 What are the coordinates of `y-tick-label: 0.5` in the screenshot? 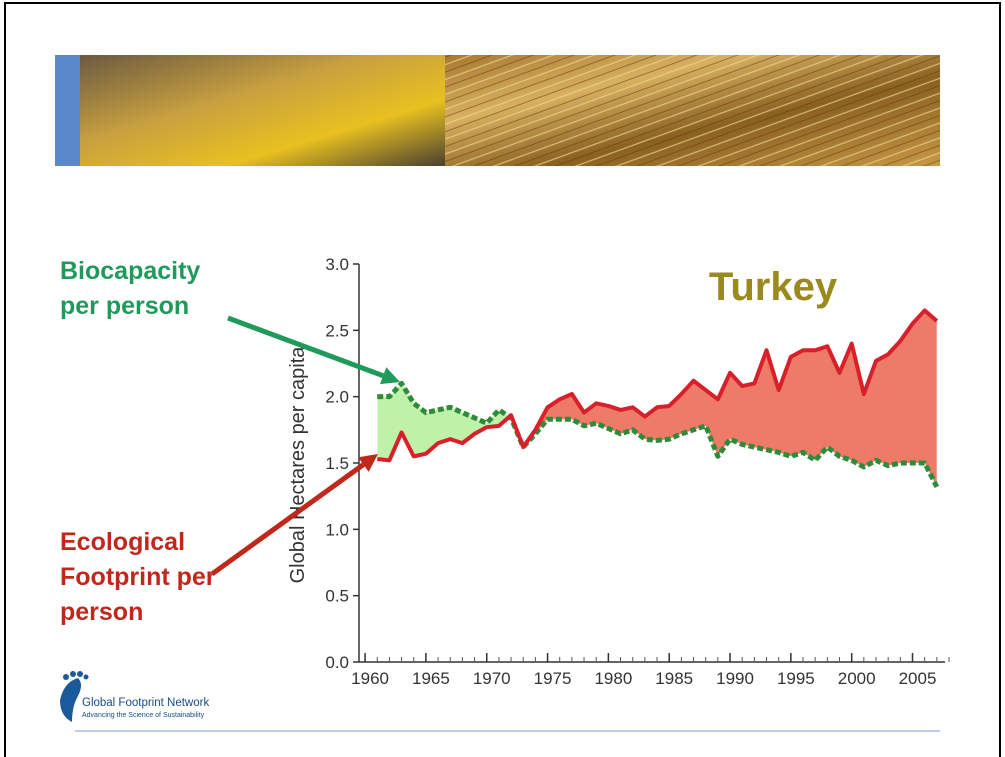 It's located at (337, 596).